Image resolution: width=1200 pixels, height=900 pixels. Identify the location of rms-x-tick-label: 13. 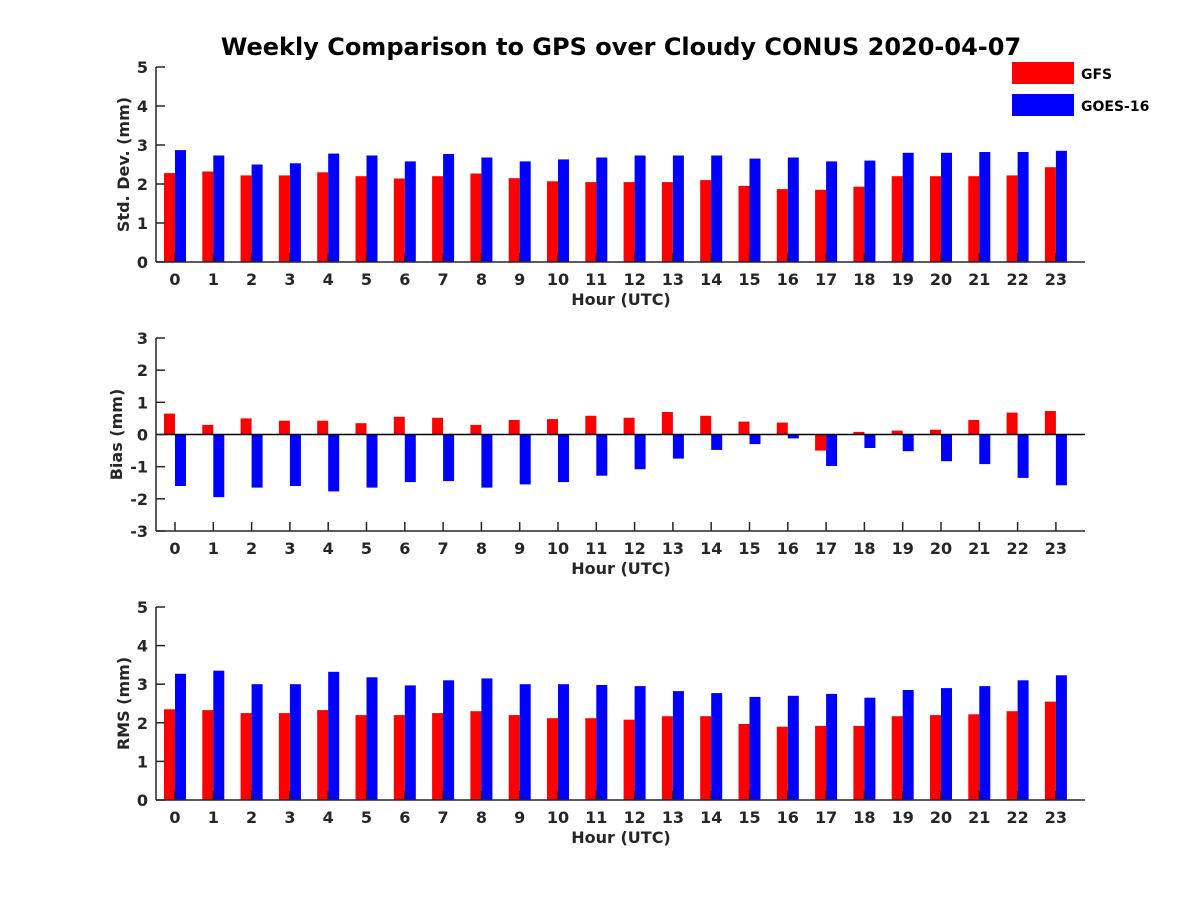
(673, 817).